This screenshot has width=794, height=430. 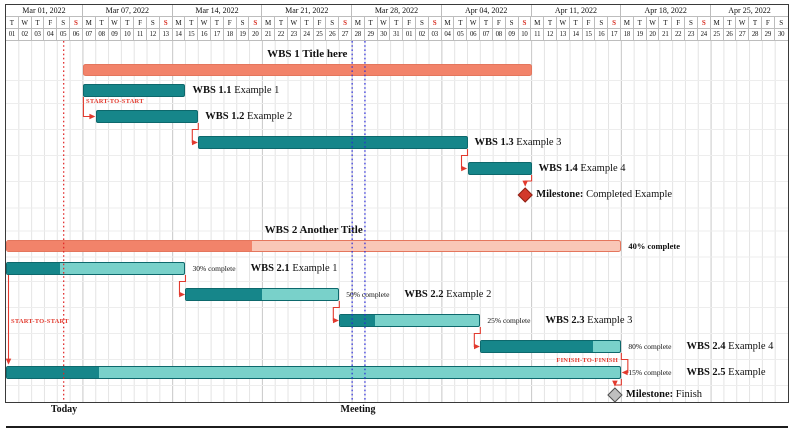 I want to click on day-number-cell: 15, so click(x=192, y=35).